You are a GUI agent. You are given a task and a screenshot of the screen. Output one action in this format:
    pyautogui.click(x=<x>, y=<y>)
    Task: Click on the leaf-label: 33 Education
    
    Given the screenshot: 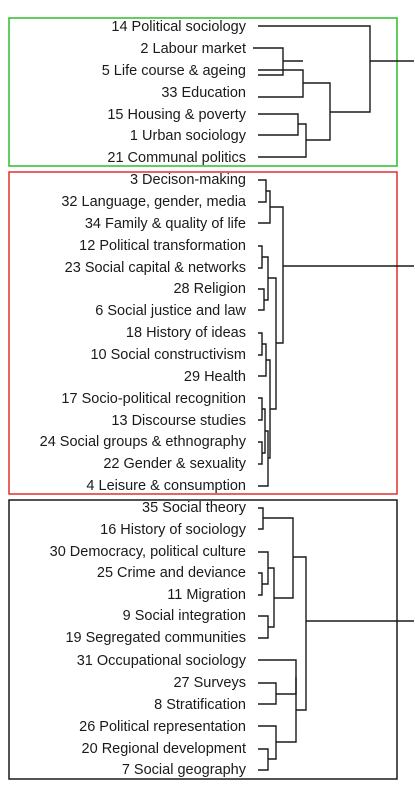 What is the action you would take?
    pyautogui.click(x=203, y=93)
    